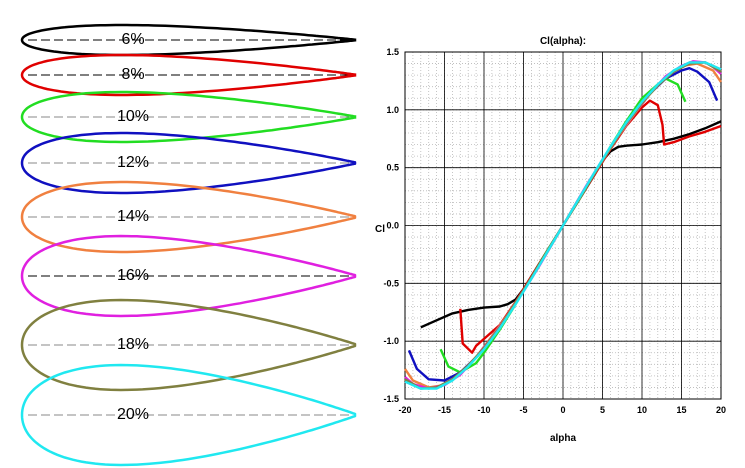 This screenshot has height=468, width=745. I want to click on x-tick-label: 15, so click(681, 410).